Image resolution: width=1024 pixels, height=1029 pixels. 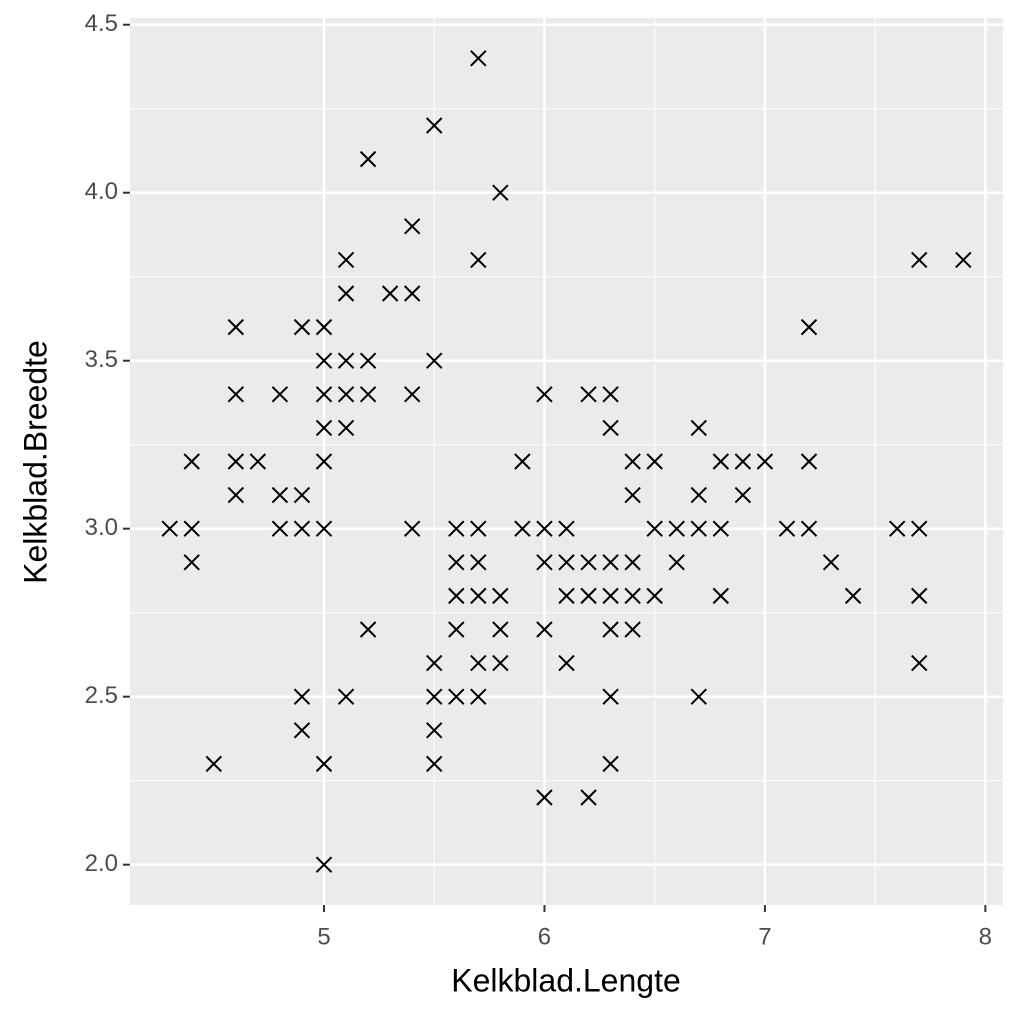 What do you see at coordinates (101, 695) in the screenshot?
I see `y-tick-label: 2.5` at bounding box center [101, 695].